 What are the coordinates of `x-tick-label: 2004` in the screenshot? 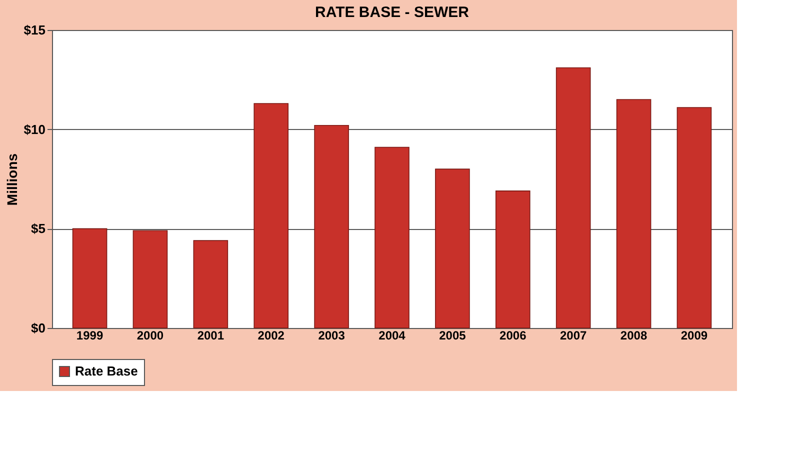 It's located at (392, 335).